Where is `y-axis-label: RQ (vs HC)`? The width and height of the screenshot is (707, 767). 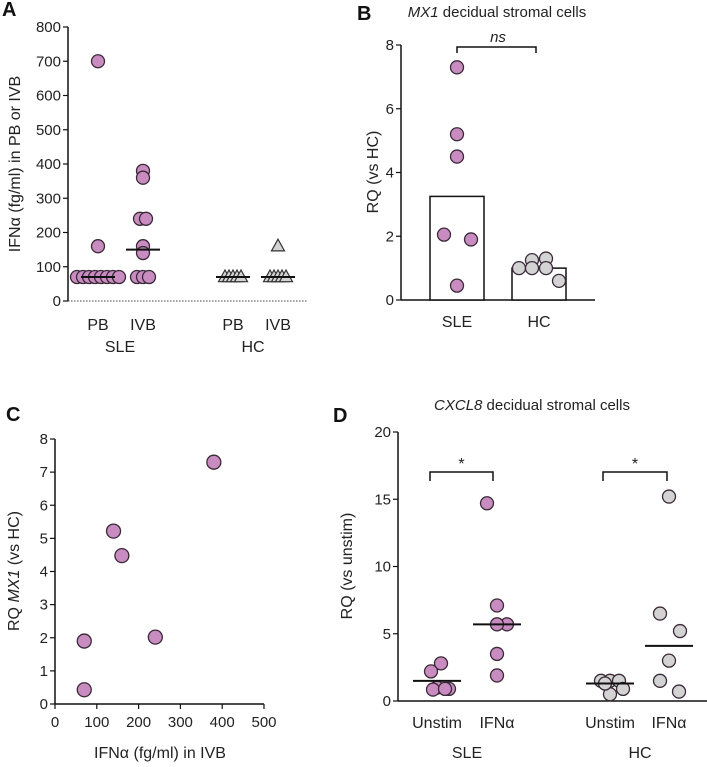
y-axis-label: RQ (vs HC) is located at coordinates (373, 172).